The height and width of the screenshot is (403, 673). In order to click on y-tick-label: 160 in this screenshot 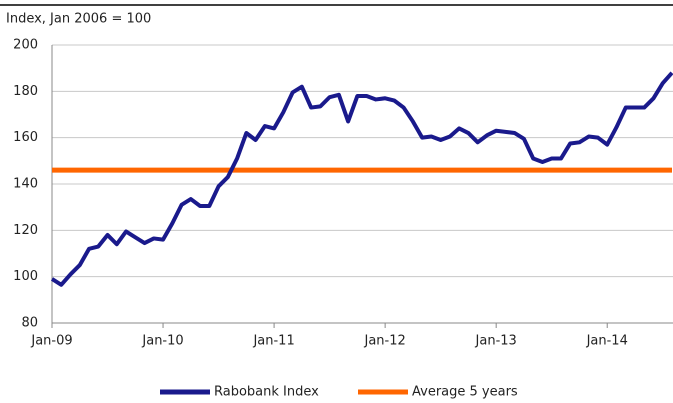, I will do `click(25, 137)`.